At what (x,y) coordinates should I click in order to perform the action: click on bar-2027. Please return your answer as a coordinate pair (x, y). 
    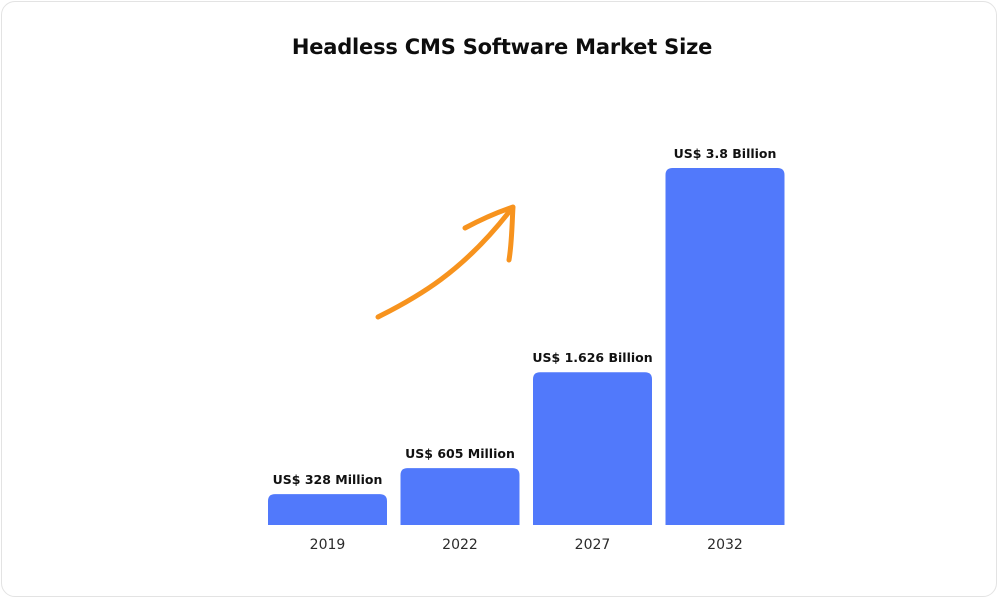
    Looking at the image, I should click on (592, 448).